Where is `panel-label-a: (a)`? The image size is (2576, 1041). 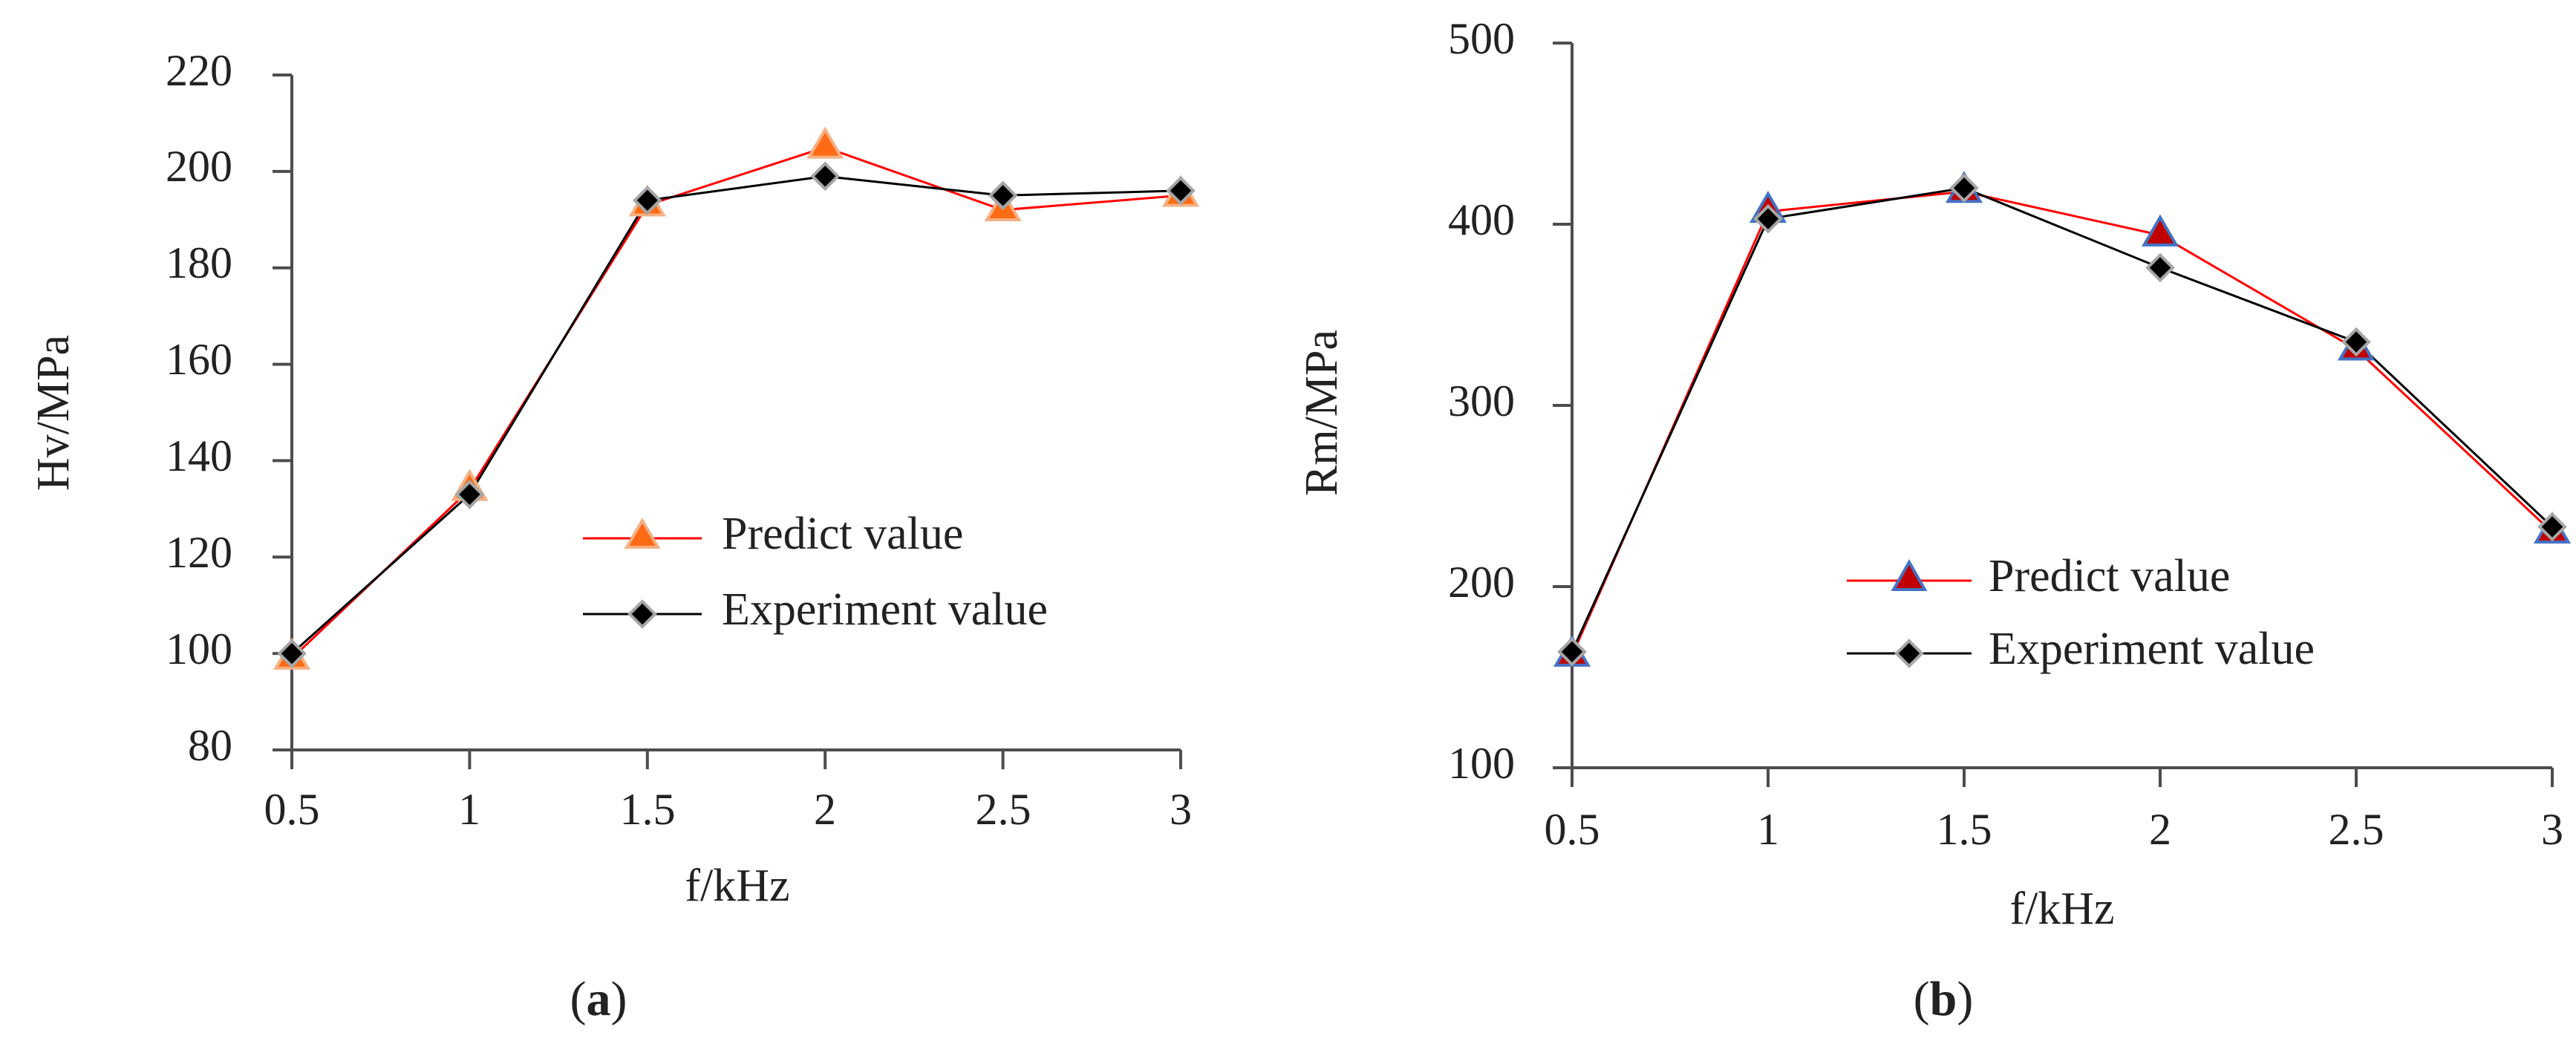
panel-label-a: (a) is located at coordinates (598, 999).